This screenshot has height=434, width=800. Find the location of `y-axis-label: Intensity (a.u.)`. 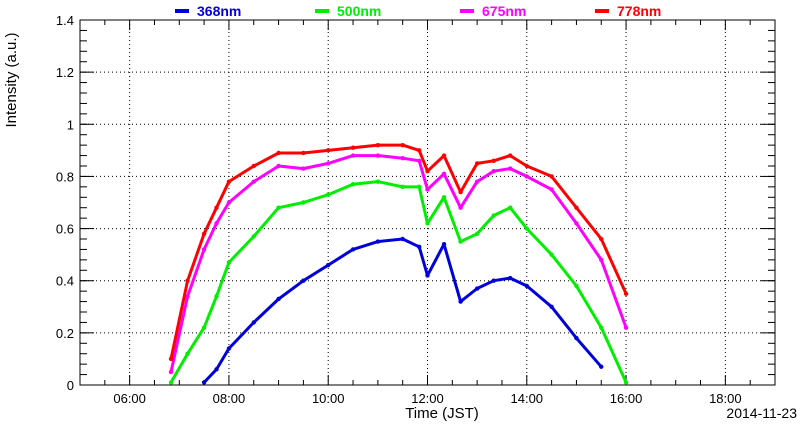

y-axis-label: Intensity (a.u.) is located at coordinates (11, 79).